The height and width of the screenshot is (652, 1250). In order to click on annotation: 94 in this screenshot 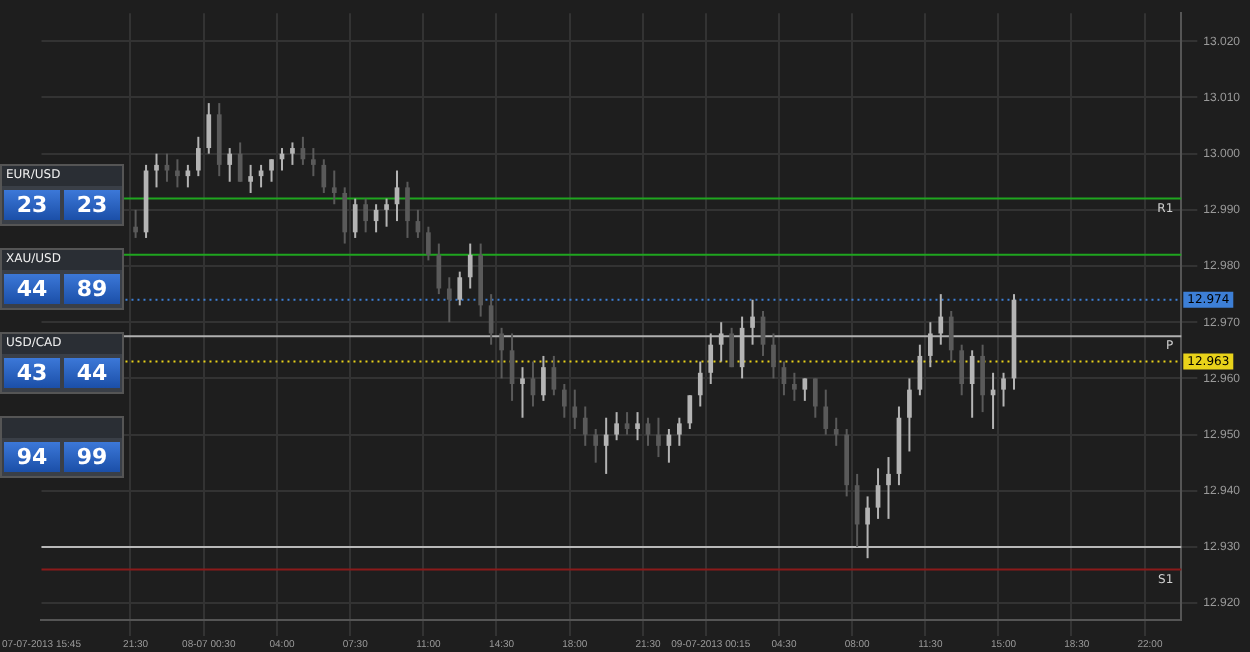, I will do `click(32, 457)`.